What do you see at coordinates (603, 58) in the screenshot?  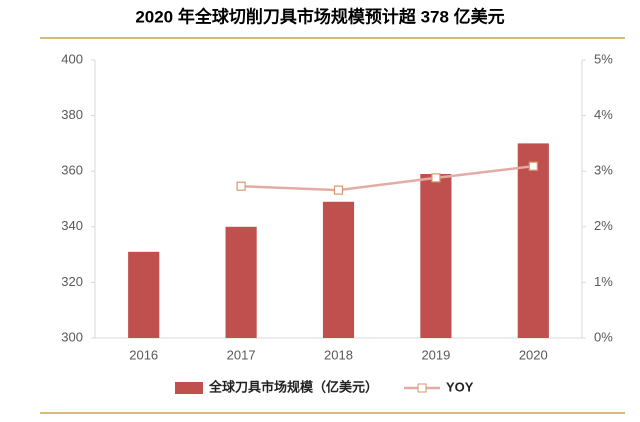 I see `y2-tick-label: 5%` at bounding box center [603, 58].